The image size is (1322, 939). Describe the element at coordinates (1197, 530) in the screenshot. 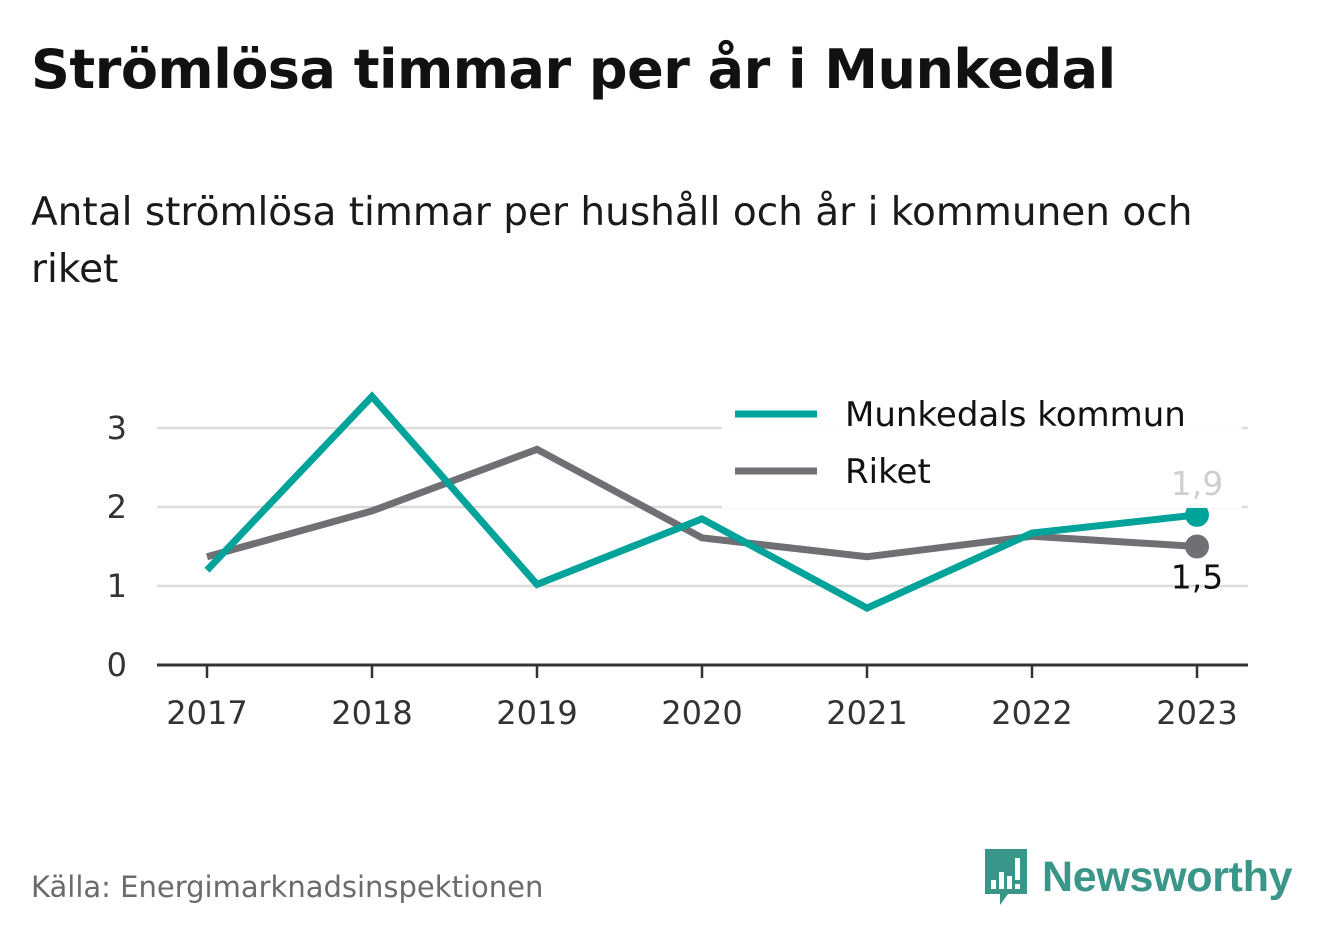

I see `end-labels: 1,9 1,5` at that location.